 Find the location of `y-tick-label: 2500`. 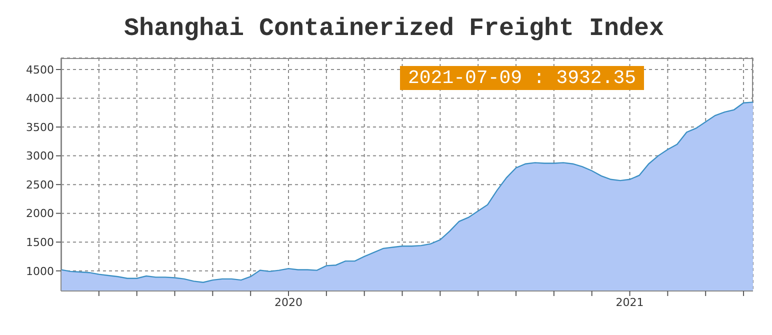

y-tick-label: 2500 is located at coordinates (40, 185).